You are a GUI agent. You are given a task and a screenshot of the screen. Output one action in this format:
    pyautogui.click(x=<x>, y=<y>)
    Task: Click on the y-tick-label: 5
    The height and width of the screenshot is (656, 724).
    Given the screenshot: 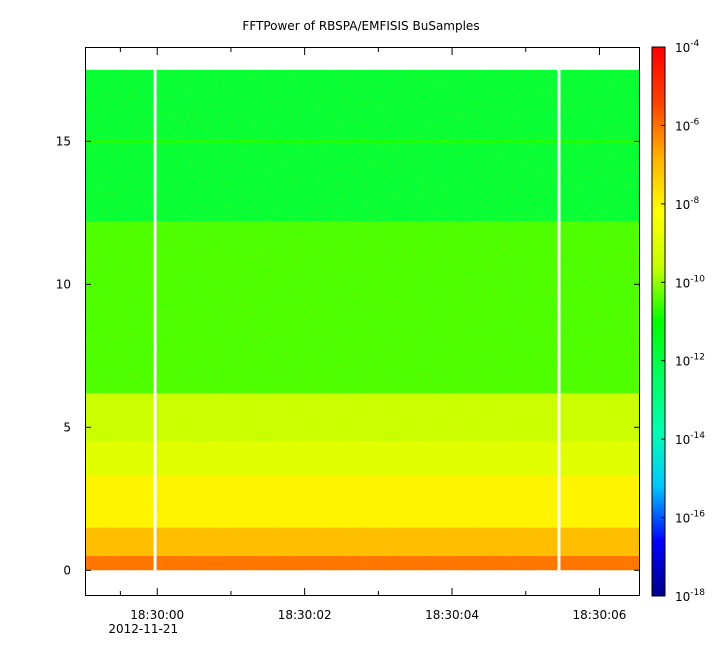 What is the action you would take?
    pyautogui.click(x=67, y=427)
    